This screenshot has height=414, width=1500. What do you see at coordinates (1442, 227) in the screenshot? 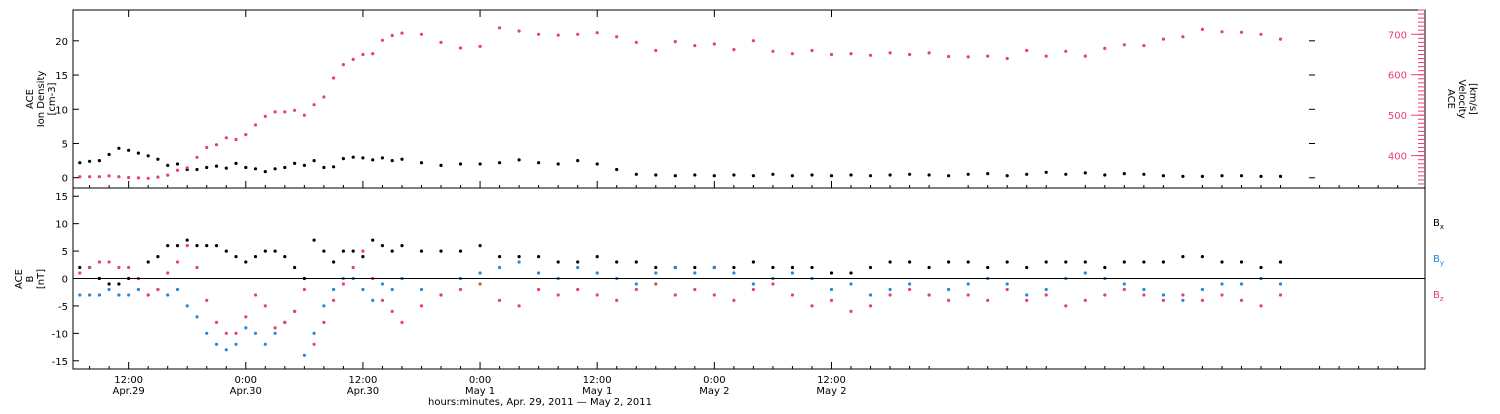
I see `legend-bx-sub: x` at bounding box center [1442, 227].